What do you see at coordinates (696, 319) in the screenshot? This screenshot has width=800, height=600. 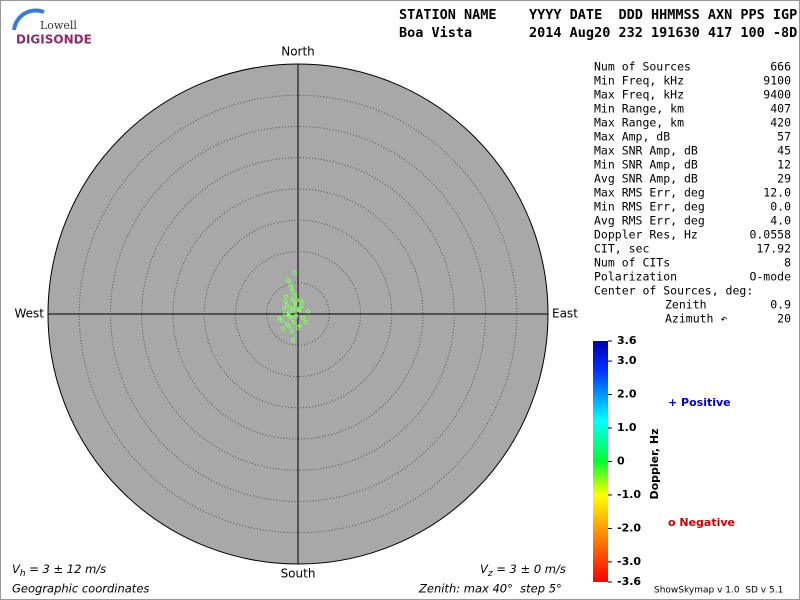 I see `center-label: Azimuth ↶` at bounding box center [696, 319].